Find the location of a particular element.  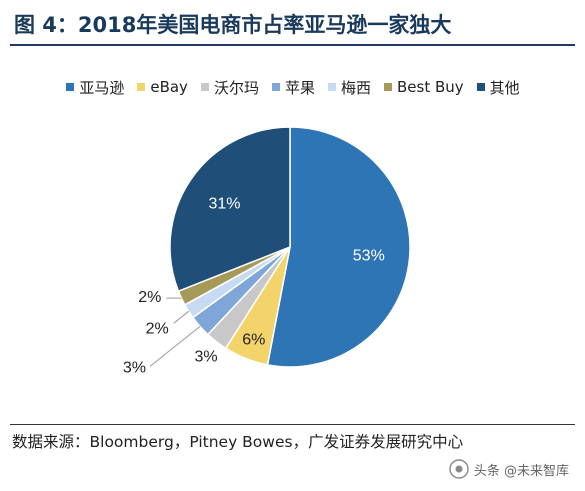

legend-label: eBay is located at coordinates (169, 87).